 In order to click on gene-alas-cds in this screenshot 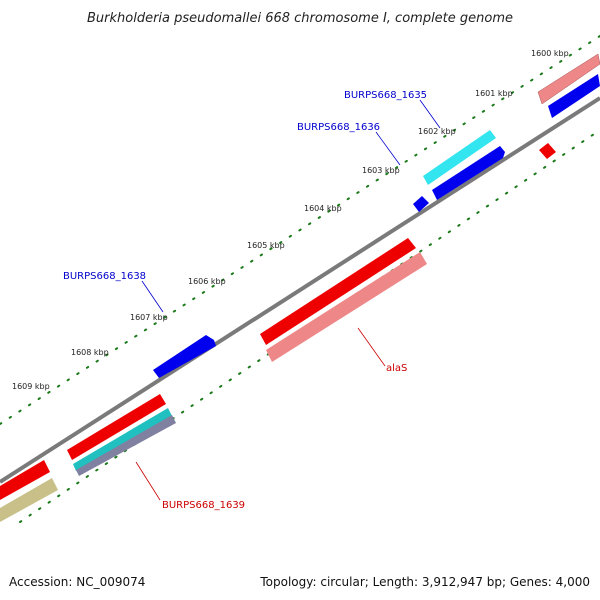, I will do `click(346, 307)`.